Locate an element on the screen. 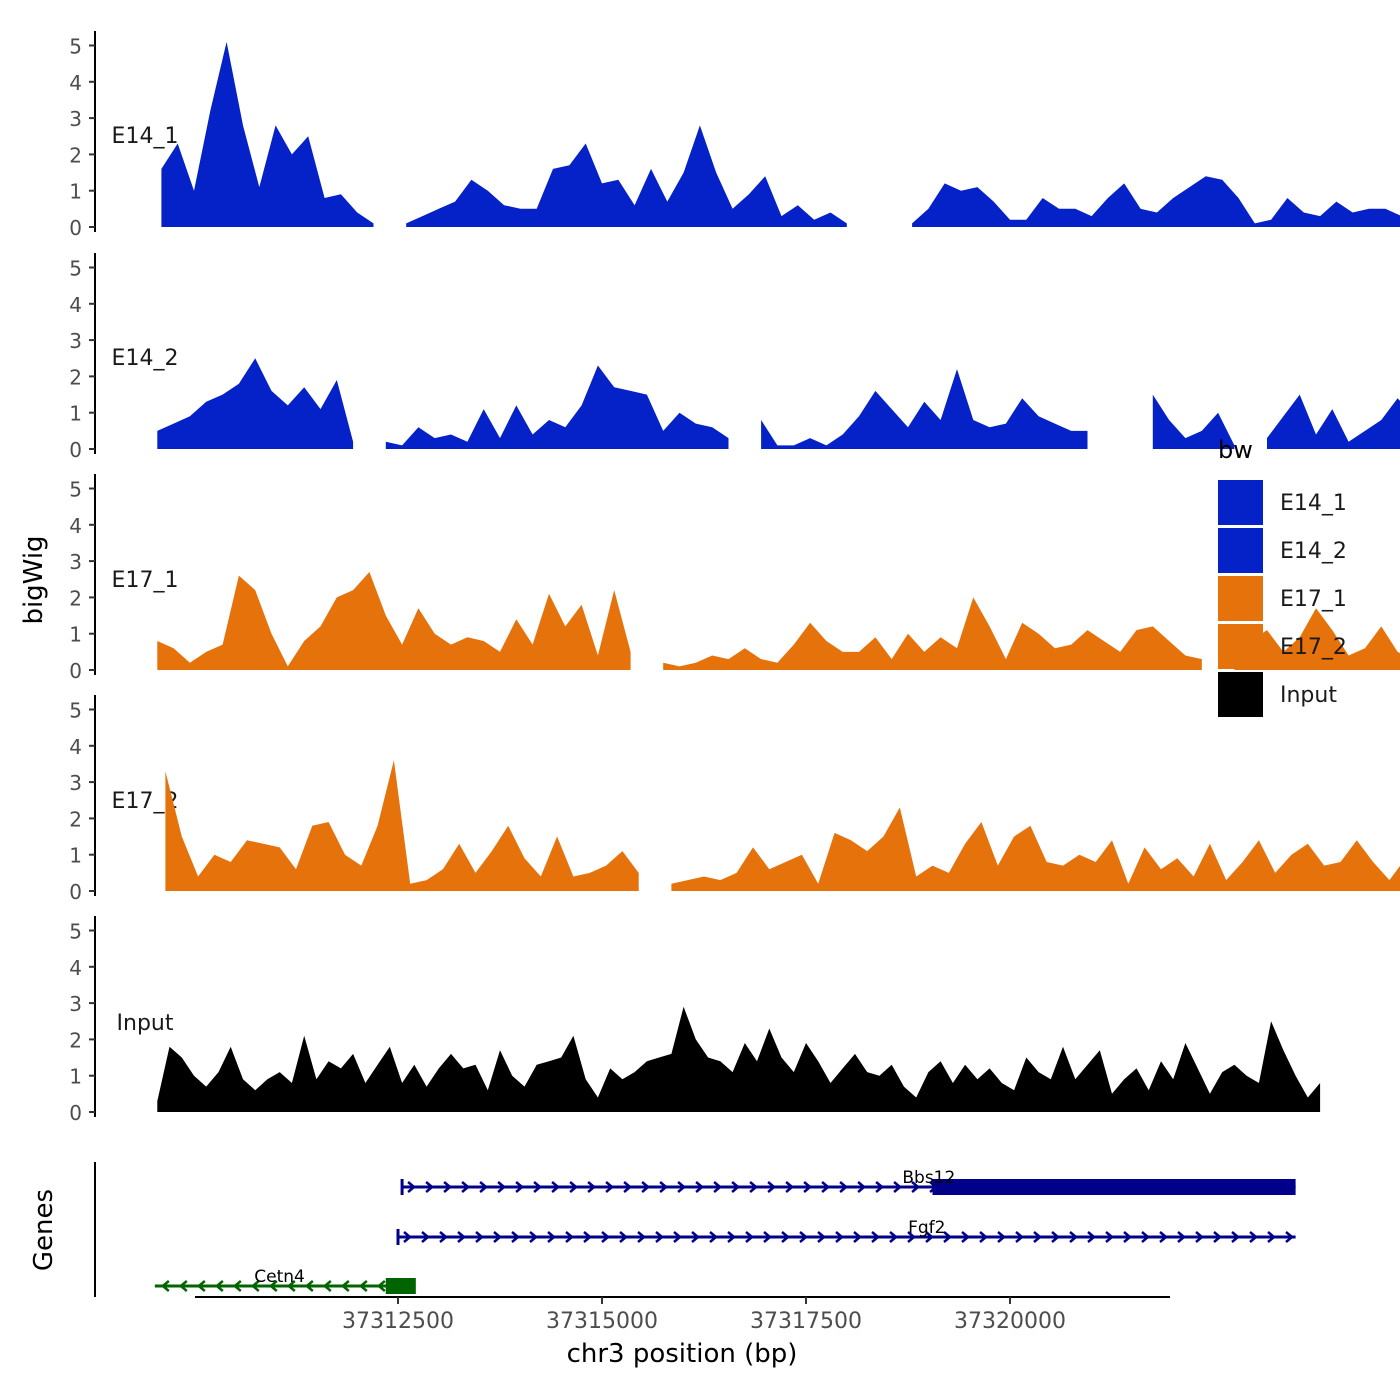 This screenshot has width=1400, height=1400. track-Input: 0 1 2 3 4 5 Input is located at coordinates (695, 1020).